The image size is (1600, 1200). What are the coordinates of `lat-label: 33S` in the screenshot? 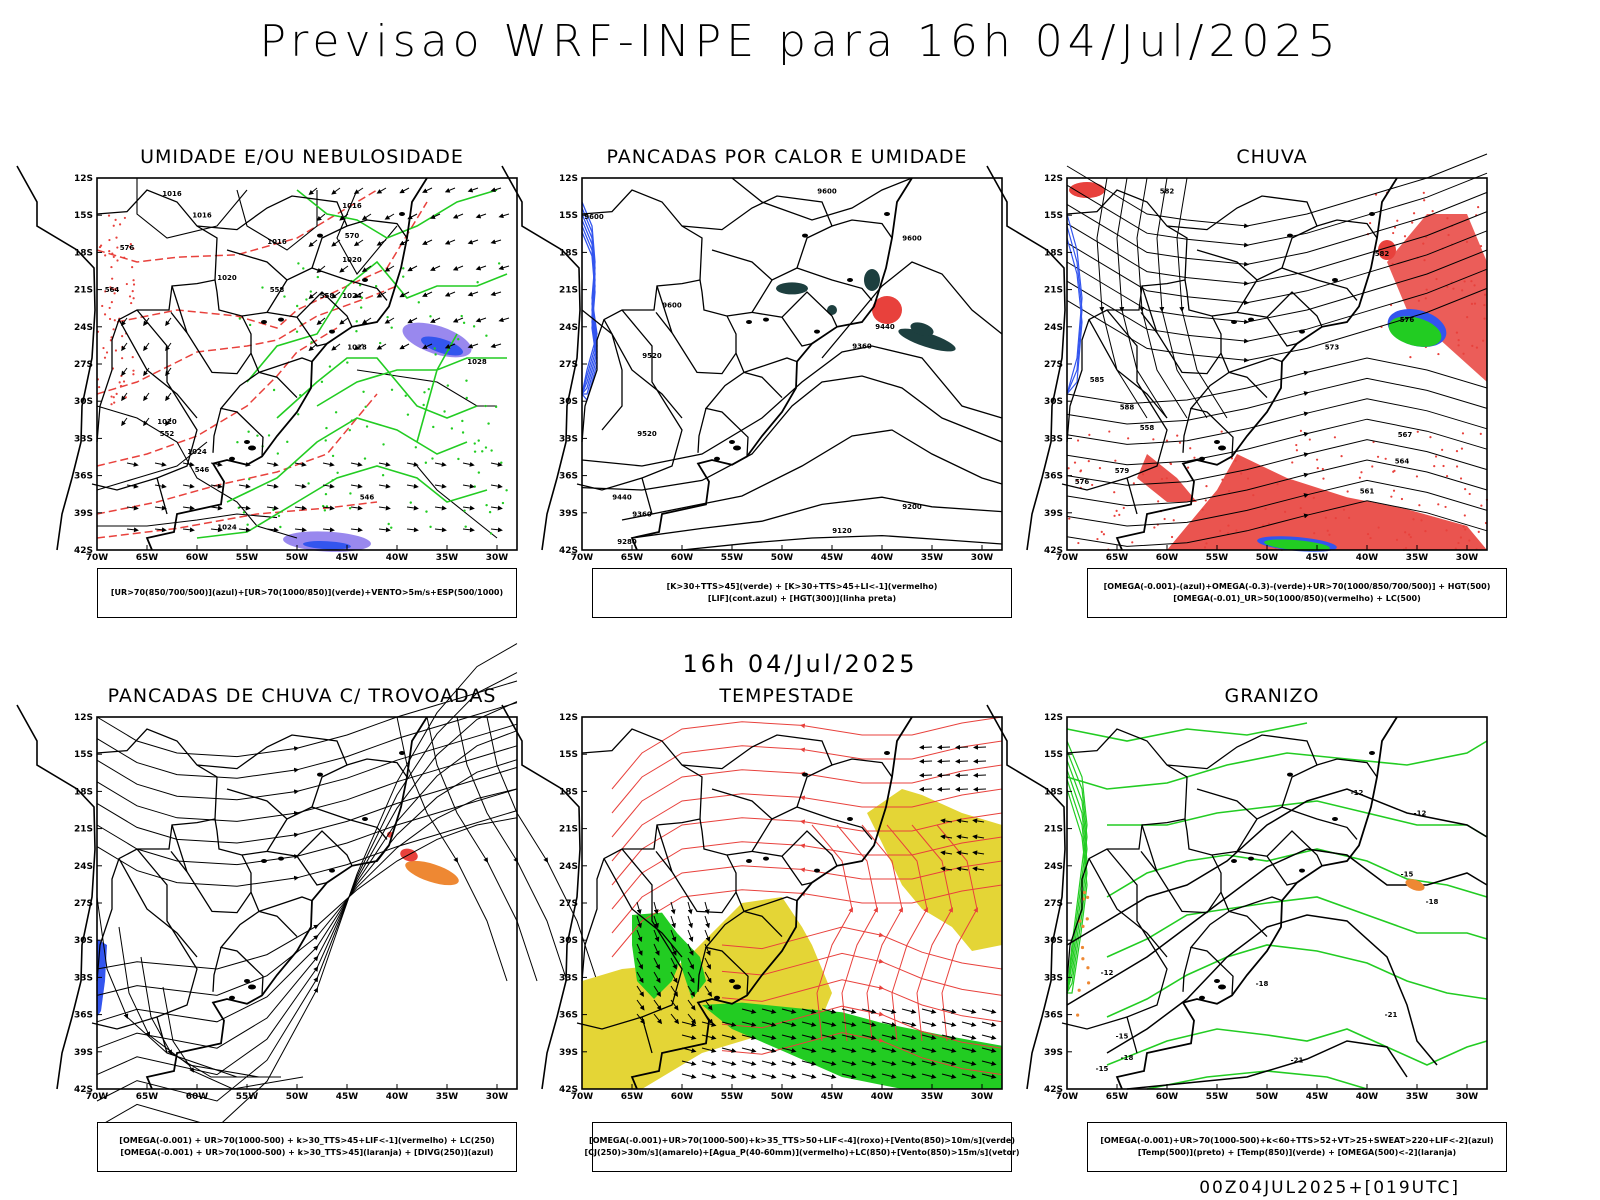 It's located at (83, 439).